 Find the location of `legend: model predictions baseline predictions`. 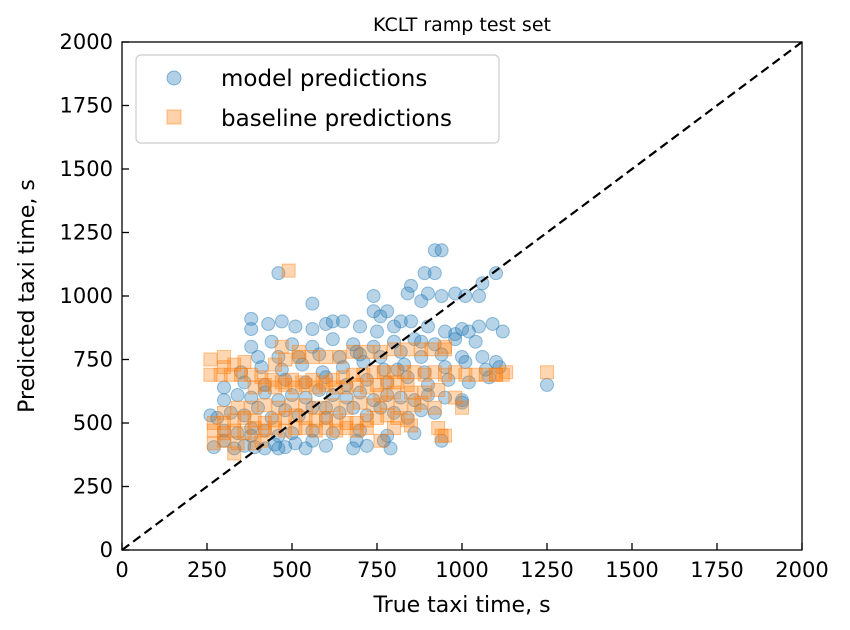

legend: model predictions baseline predictions is located at coordinates (317, 99).